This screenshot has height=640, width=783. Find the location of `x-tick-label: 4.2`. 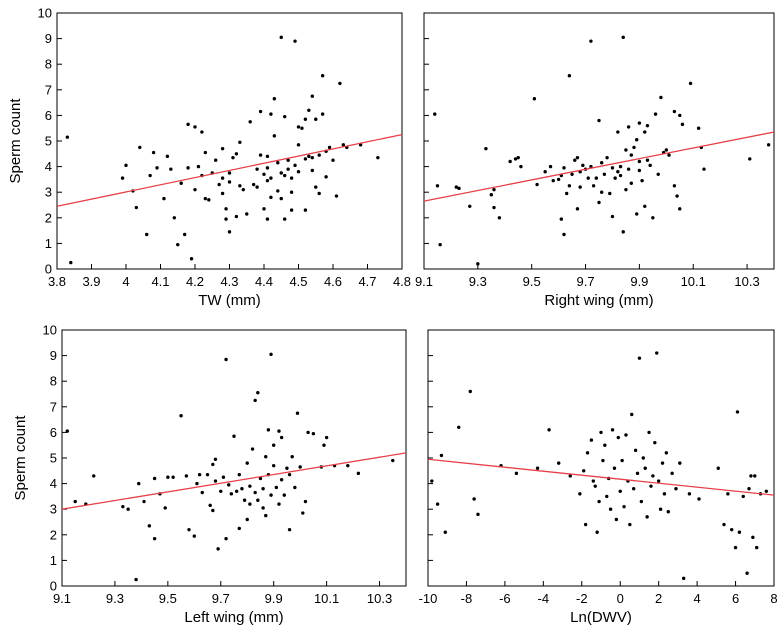

x-tick-label: 4.2 is located at coordinates (195, 281).